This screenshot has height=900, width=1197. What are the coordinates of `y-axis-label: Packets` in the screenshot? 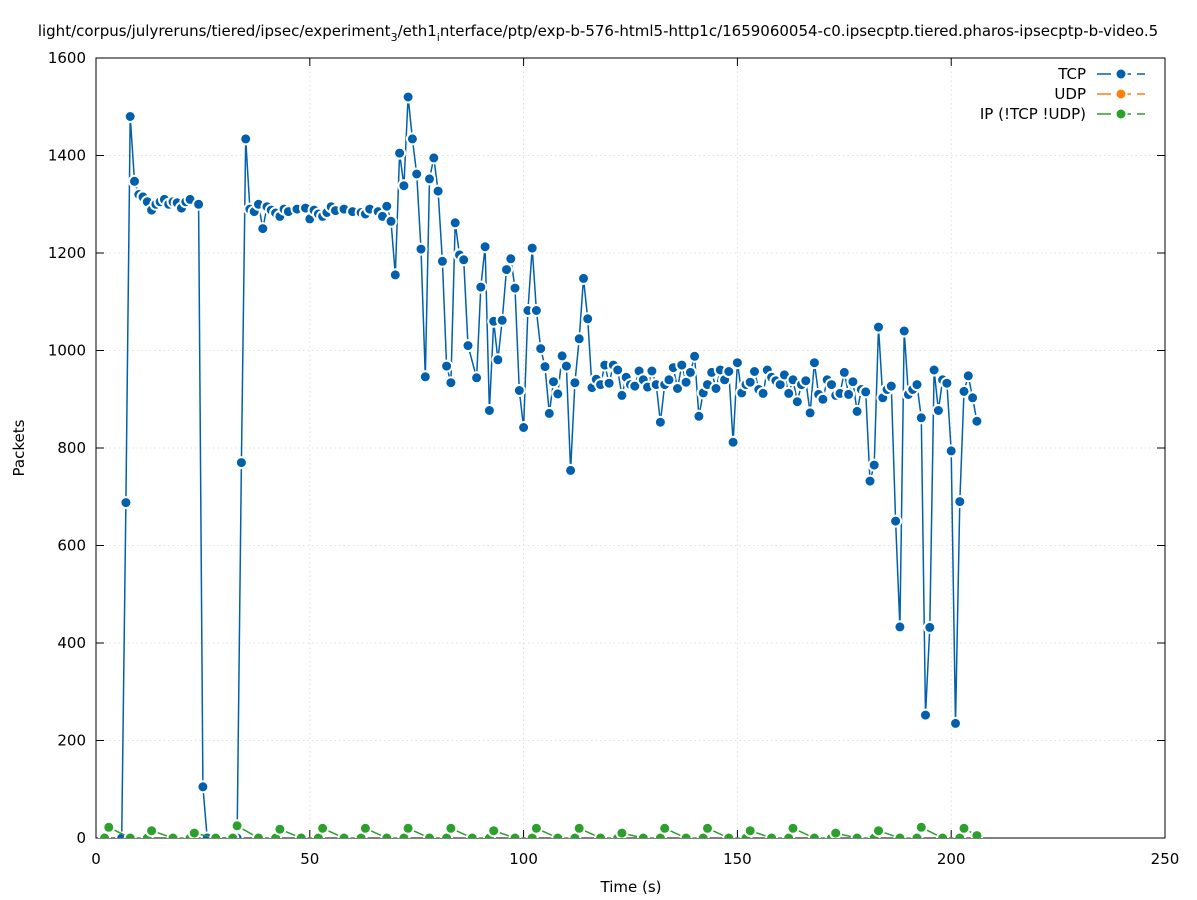 It's located at (19, 447).